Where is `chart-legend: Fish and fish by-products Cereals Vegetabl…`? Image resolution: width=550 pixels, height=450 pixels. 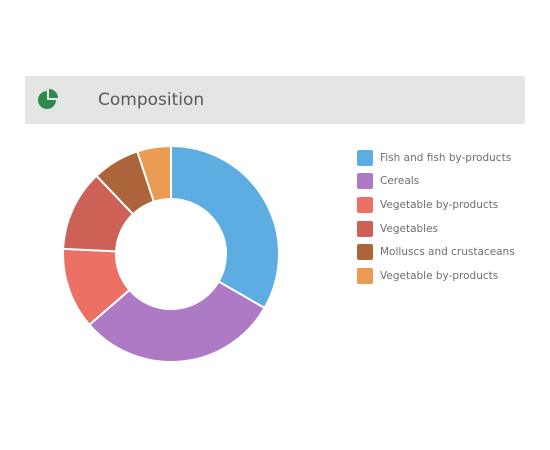 chart-legend: Fish and fish by-products Cereals Vegetabl… is located at coordinates (436, 217).